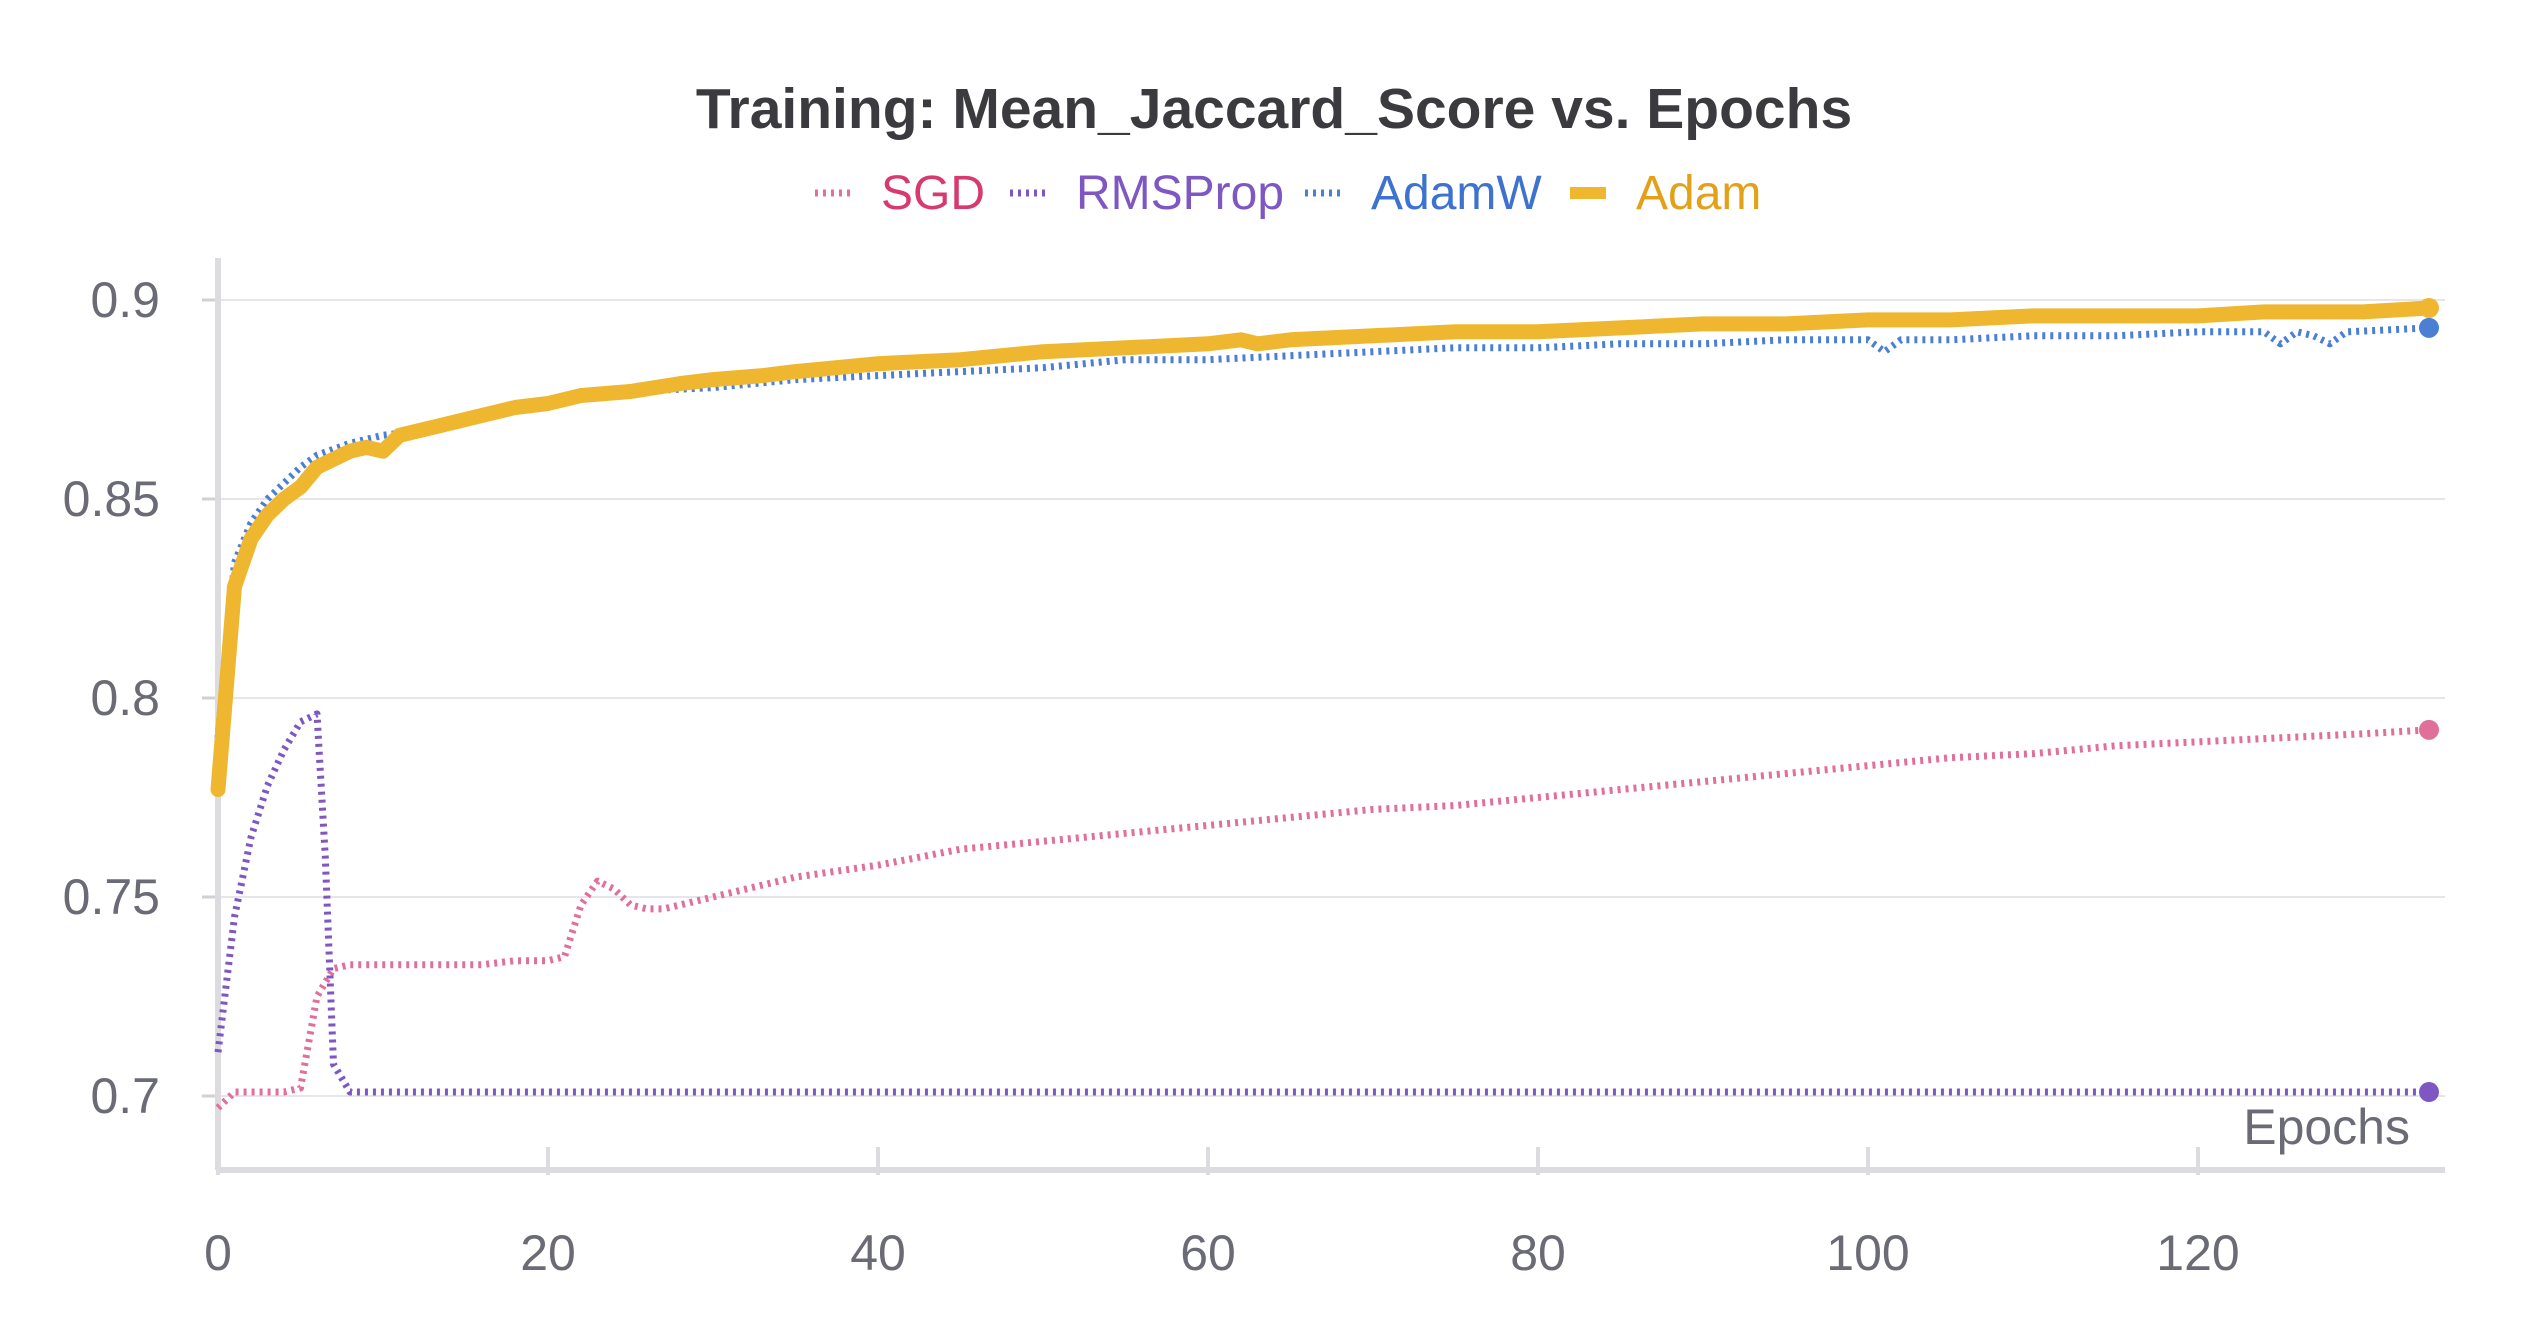 This screenshot has height=1328, width=2528. I want to click on series-end-point-rmsprop, so click(2429, 1092).